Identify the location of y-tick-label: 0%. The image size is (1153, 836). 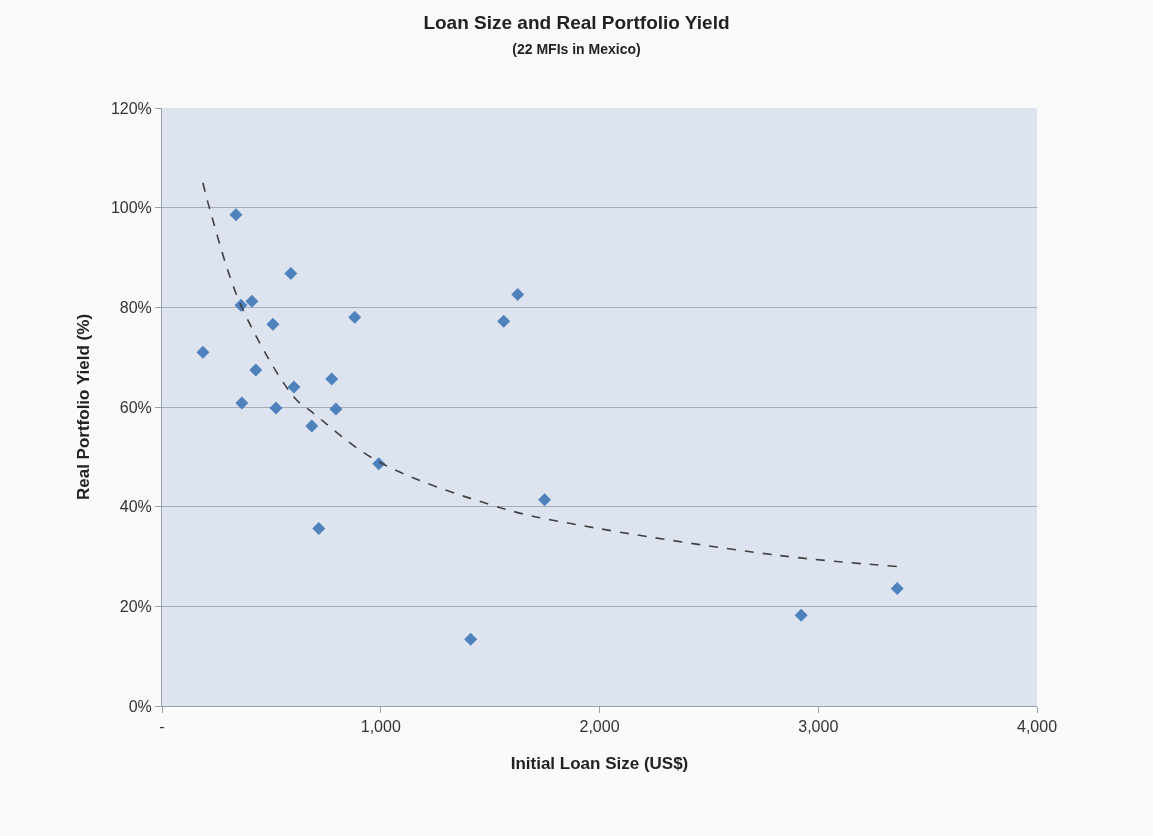
(140, 706).